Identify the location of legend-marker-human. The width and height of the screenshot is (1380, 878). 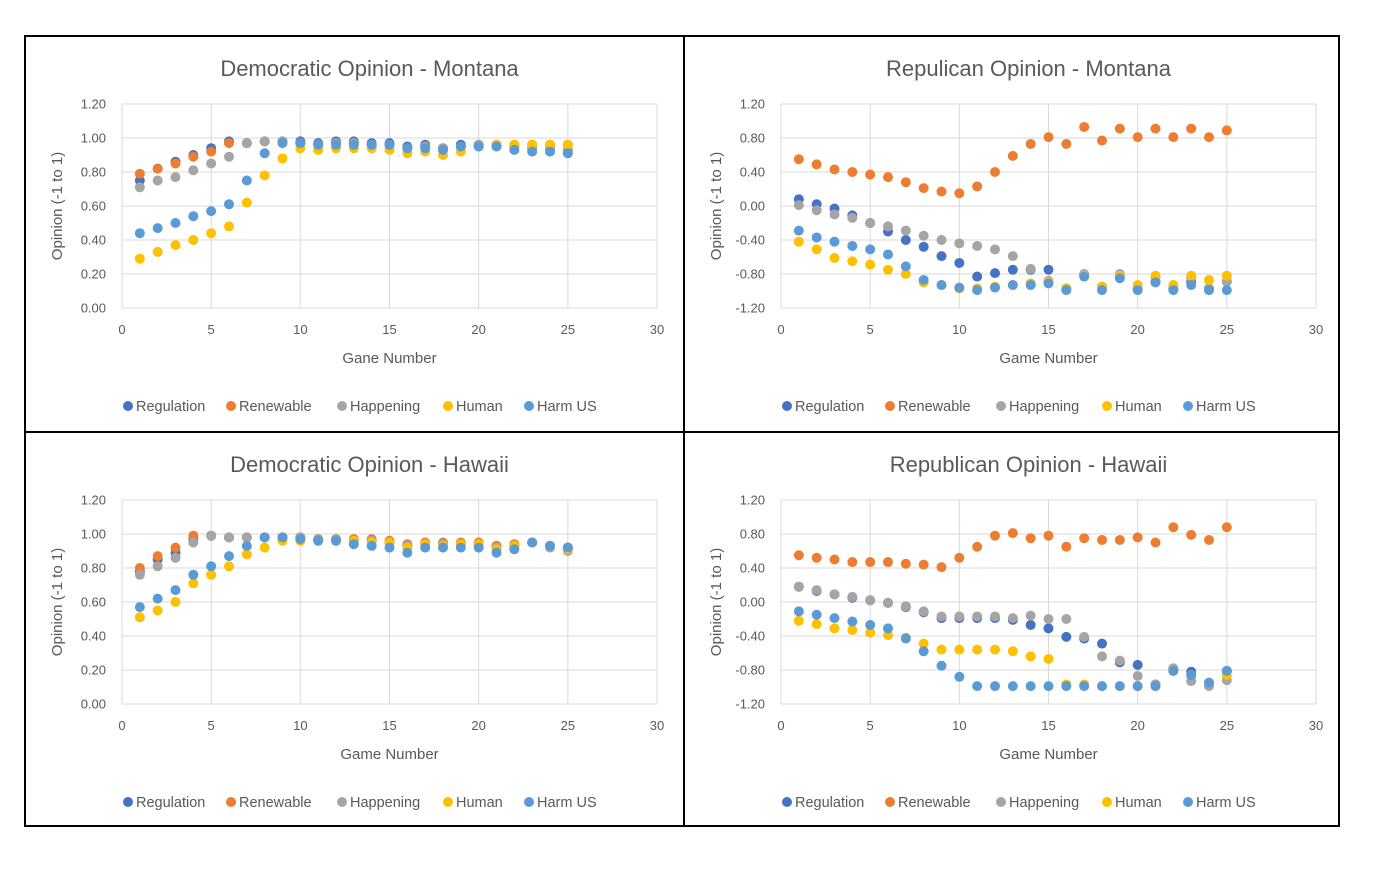
(448, 802).